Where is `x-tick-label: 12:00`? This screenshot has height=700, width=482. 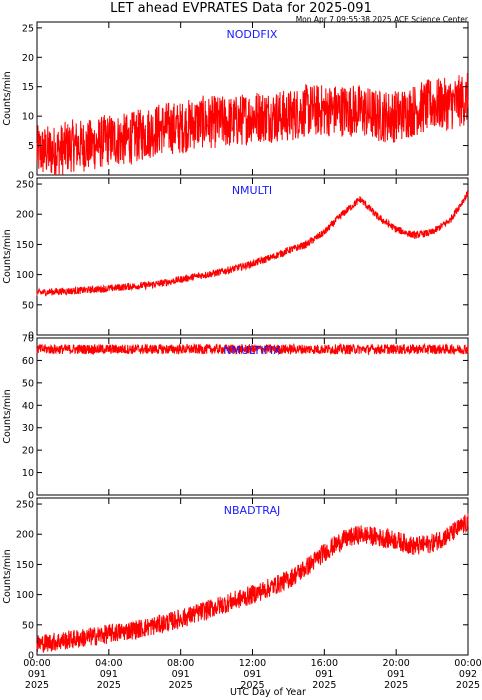 x-tick-label: 12:00 is located at coordinates (252, 663).